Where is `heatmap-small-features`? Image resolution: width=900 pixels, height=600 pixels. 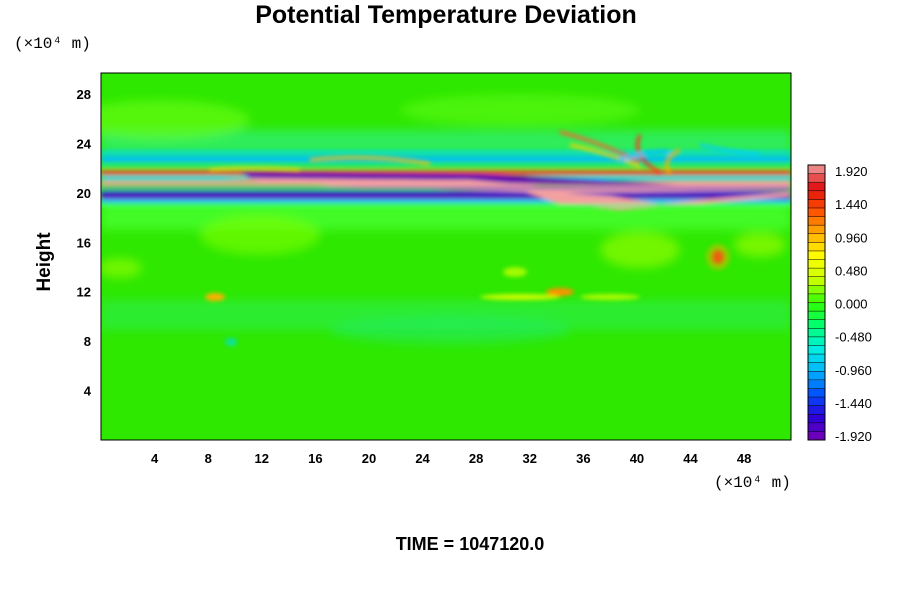 heatmap-small-features is located at coordinates (467, 295).